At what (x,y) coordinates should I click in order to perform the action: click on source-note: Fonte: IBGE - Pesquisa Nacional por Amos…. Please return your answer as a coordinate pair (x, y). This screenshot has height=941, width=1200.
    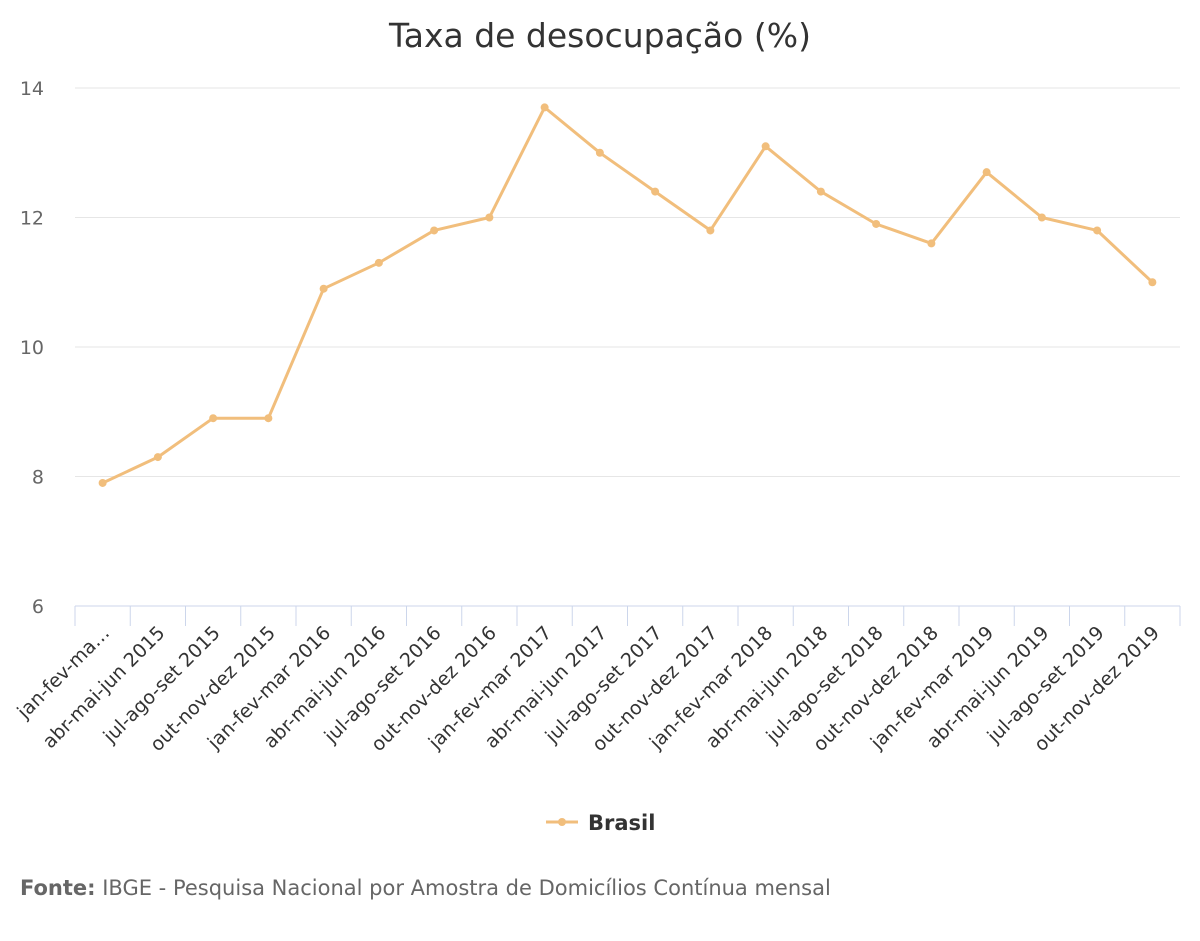
    Looking at the image, I should click on (425, 888).